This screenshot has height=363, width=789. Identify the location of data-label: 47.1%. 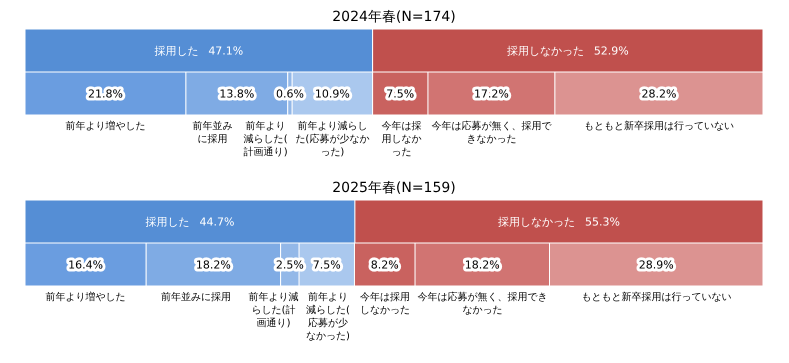
(226, 51).